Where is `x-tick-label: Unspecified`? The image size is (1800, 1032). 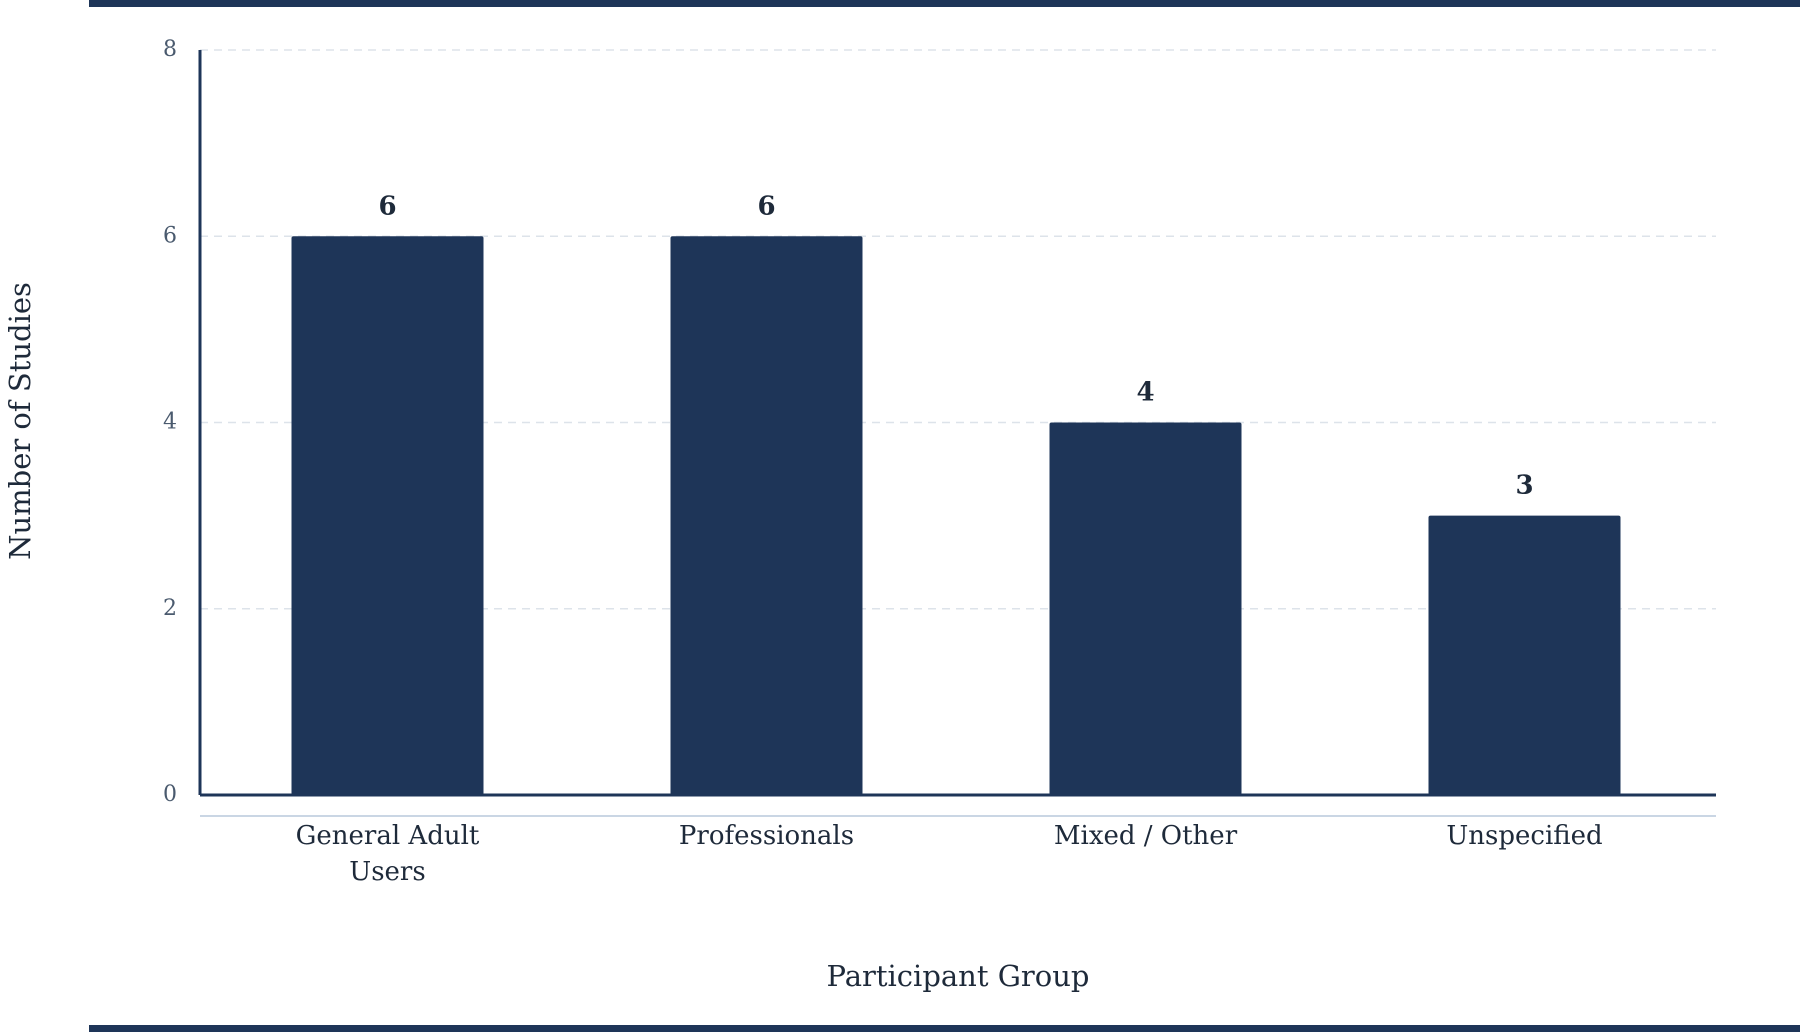 x-tick-label: Unspecified is located at coordinates (1524, 836).